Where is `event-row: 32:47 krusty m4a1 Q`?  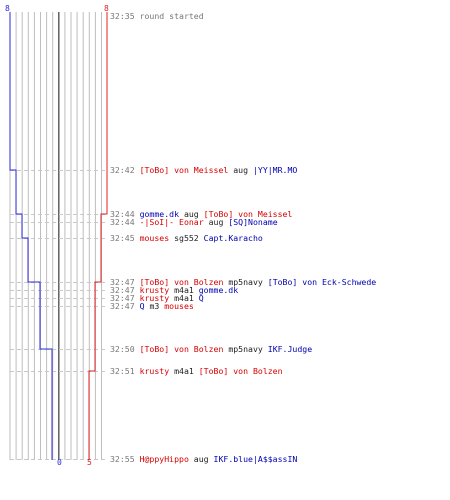
event-row: 32:47 krusty m4a1 Q is located at coordinates (157, 298).